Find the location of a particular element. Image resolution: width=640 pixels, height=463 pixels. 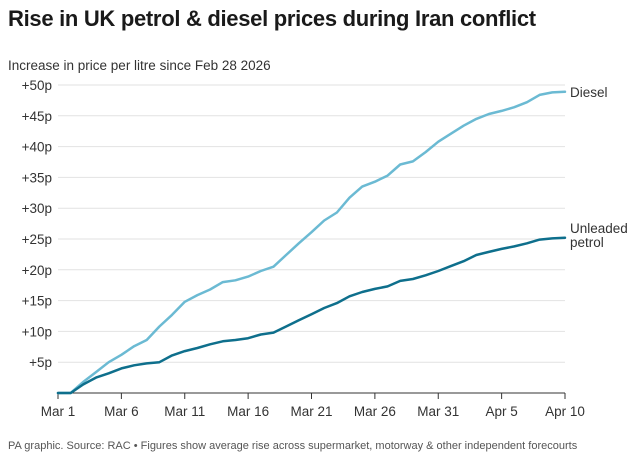

x-tick-label: Apr 10 is located at coordinates (565, 411).